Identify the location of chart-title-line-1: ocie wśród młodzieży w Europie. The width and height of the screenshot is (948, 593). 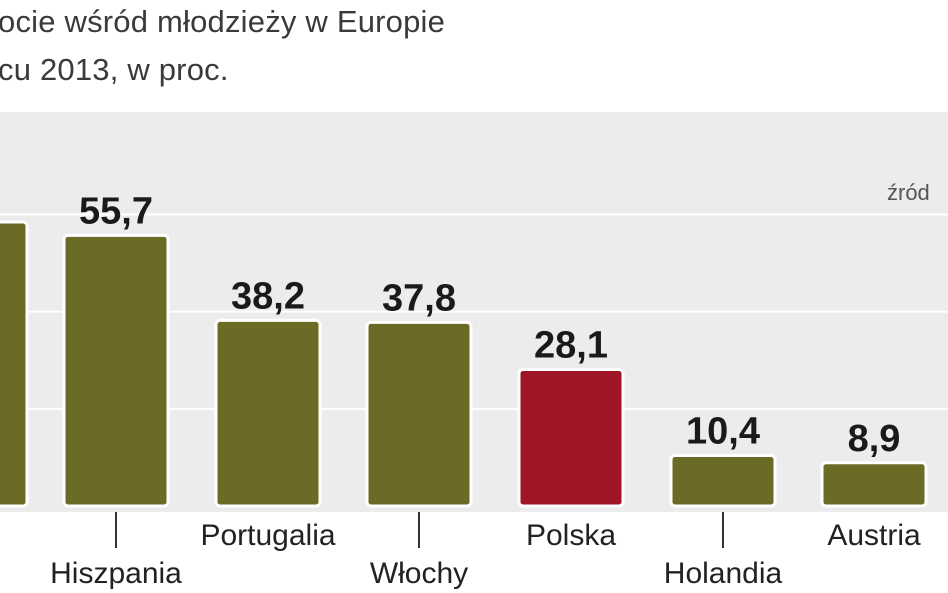
(223, 21).